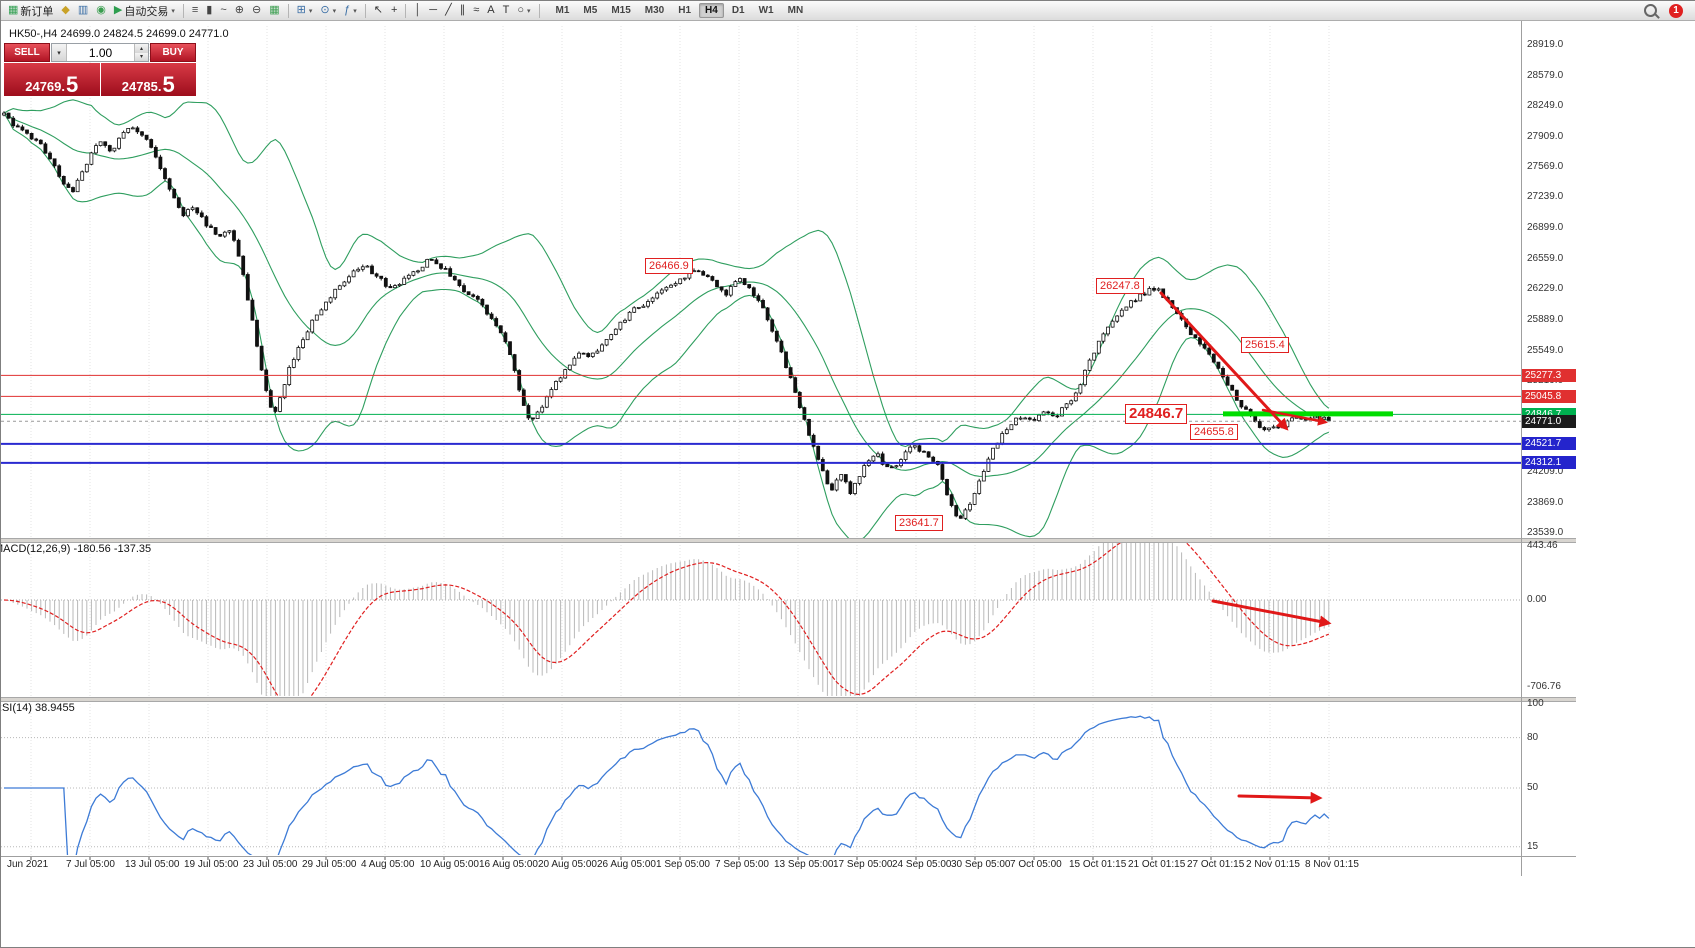 Image resolution: width=1695 pixels, height=948 pixels. What do you see at coordinates (1216, 864) in the screenshot?
I see `time-axis-label: 27 Oct 01:15` at bounding box center [1216, 864].